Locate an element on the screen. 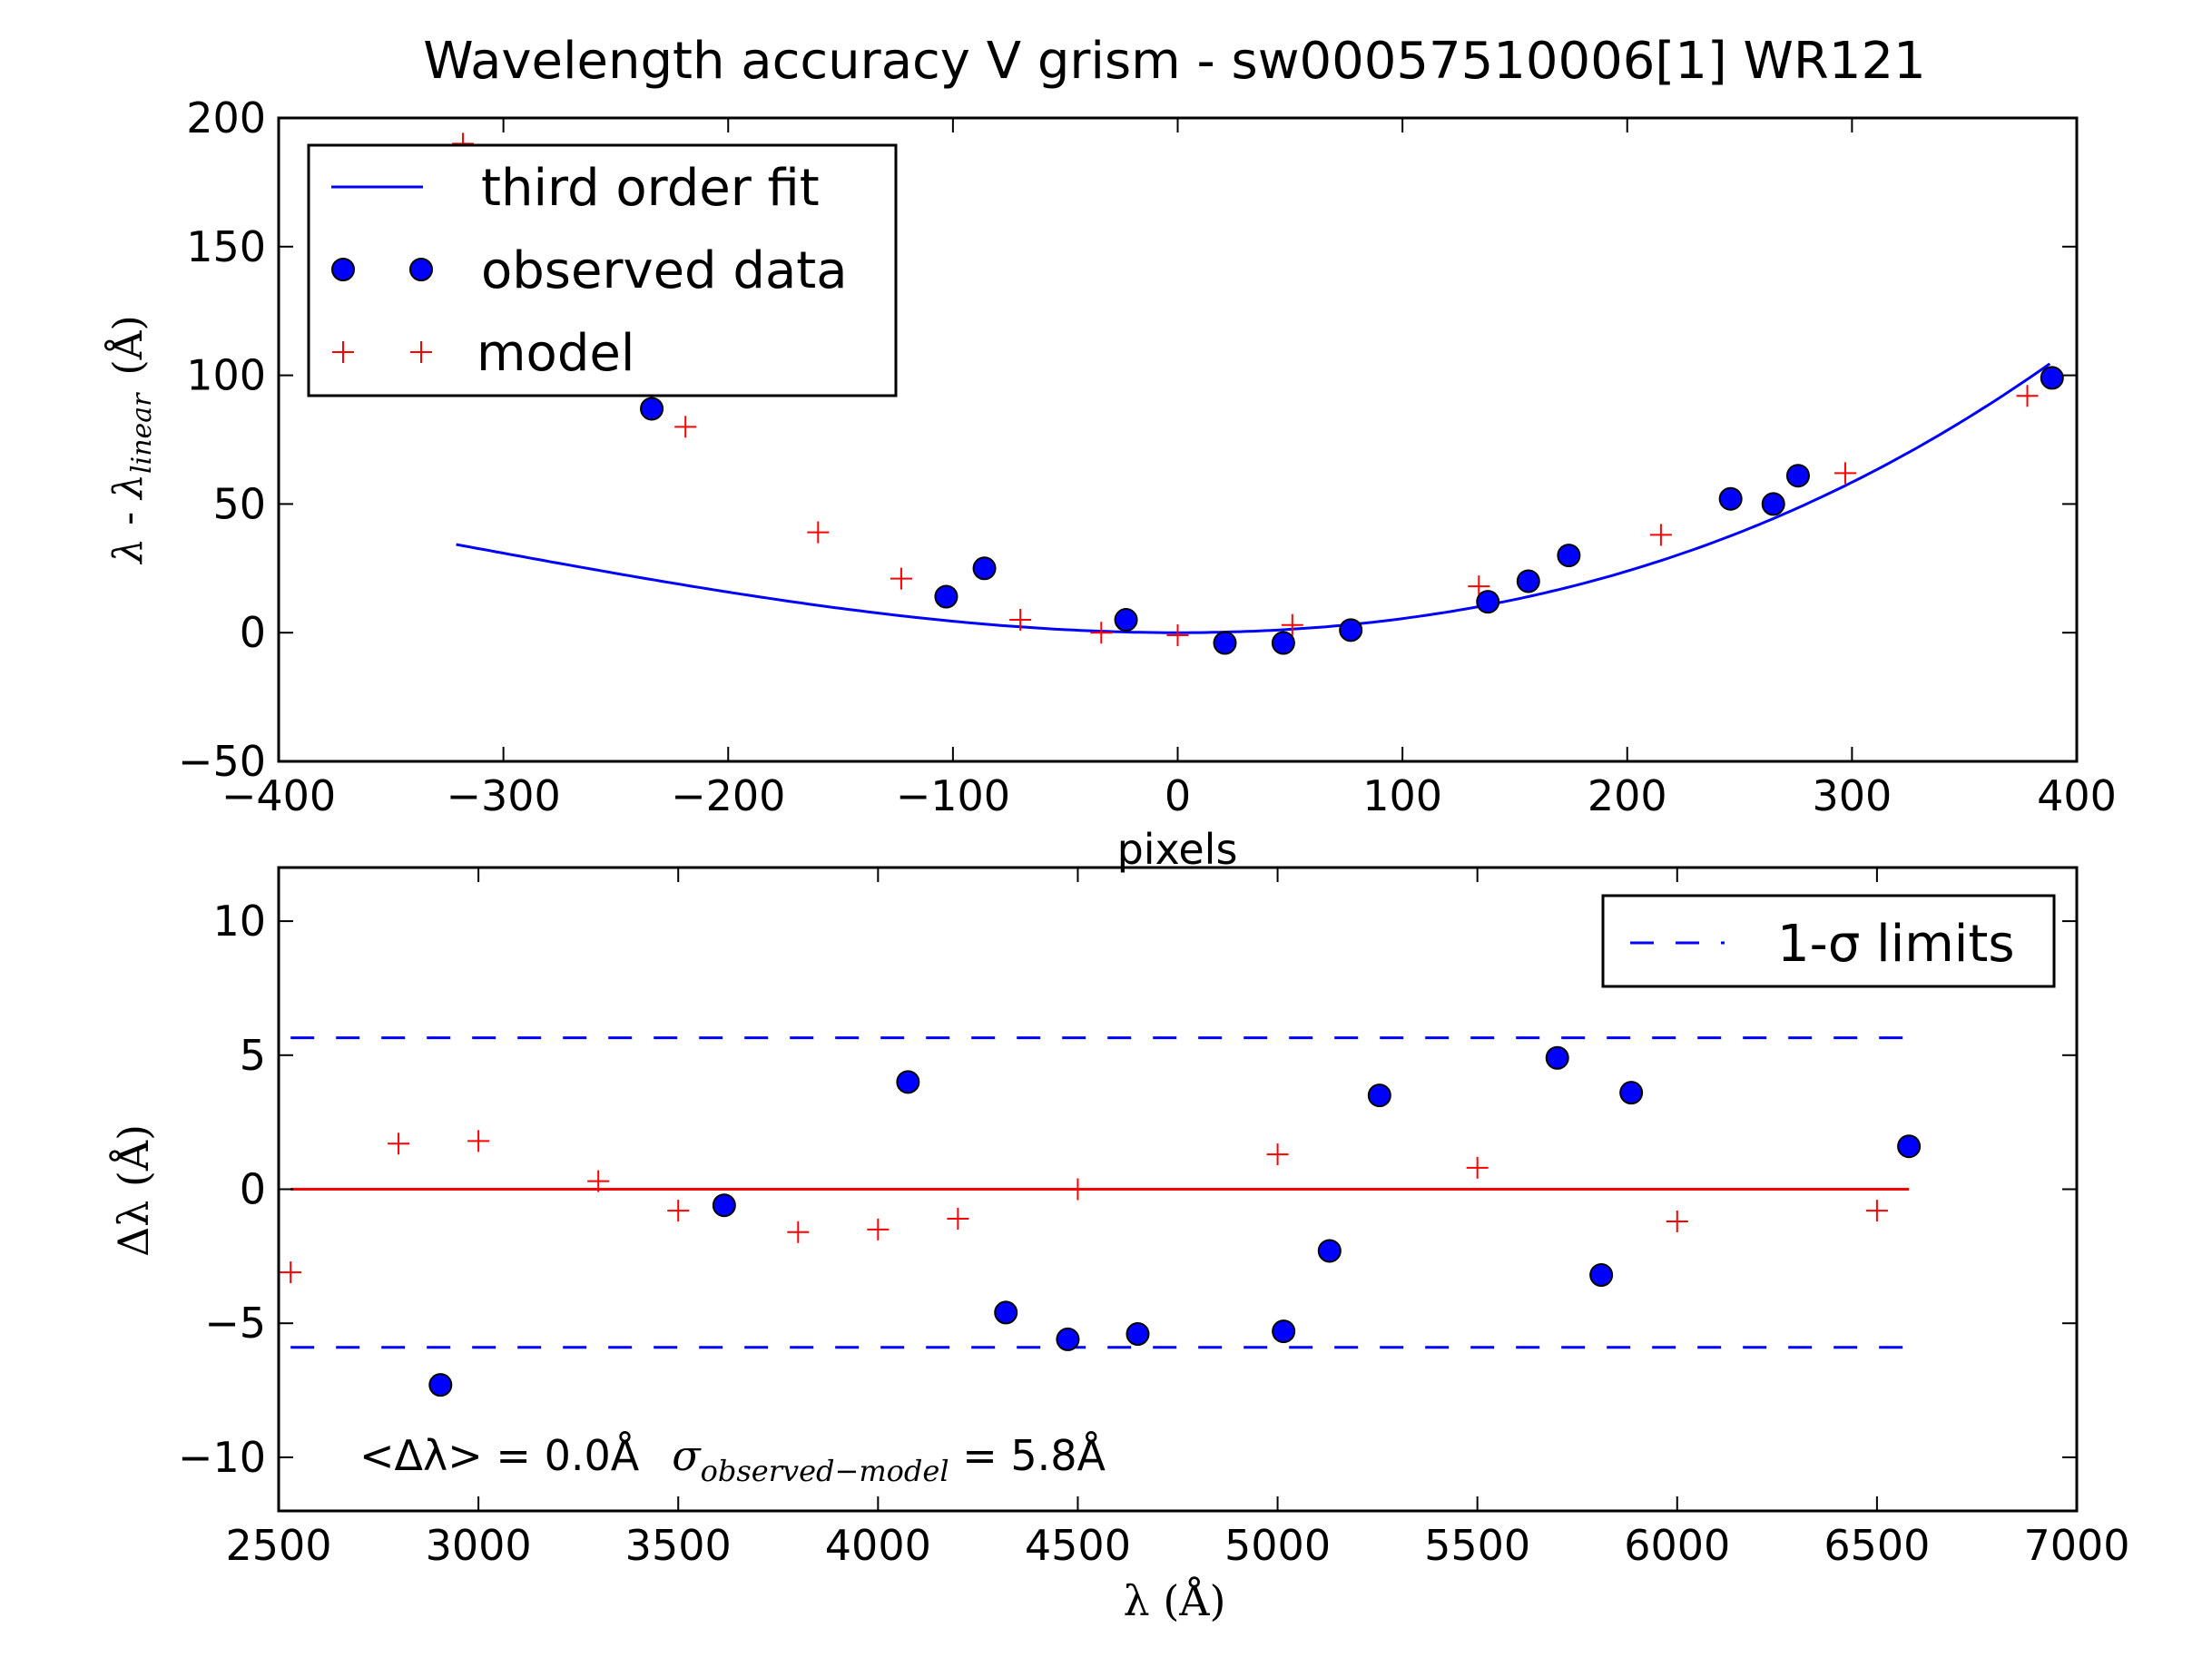 Image resolution: width=2212 pixels, height=1667 pixels. bottom-y-tick-label: 0 is located at coordinates (253, 1189).